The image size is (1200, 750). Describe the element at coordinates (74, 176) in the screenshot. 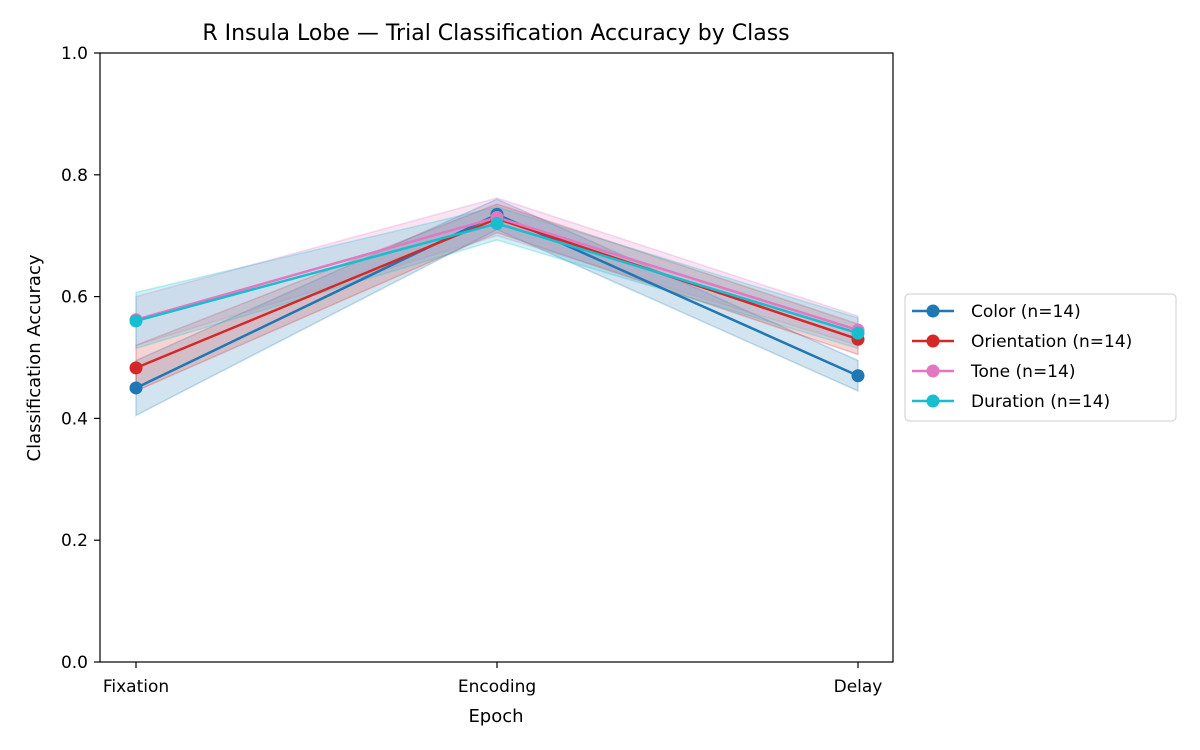

I see `y-tick-label: 0.8` at that location.